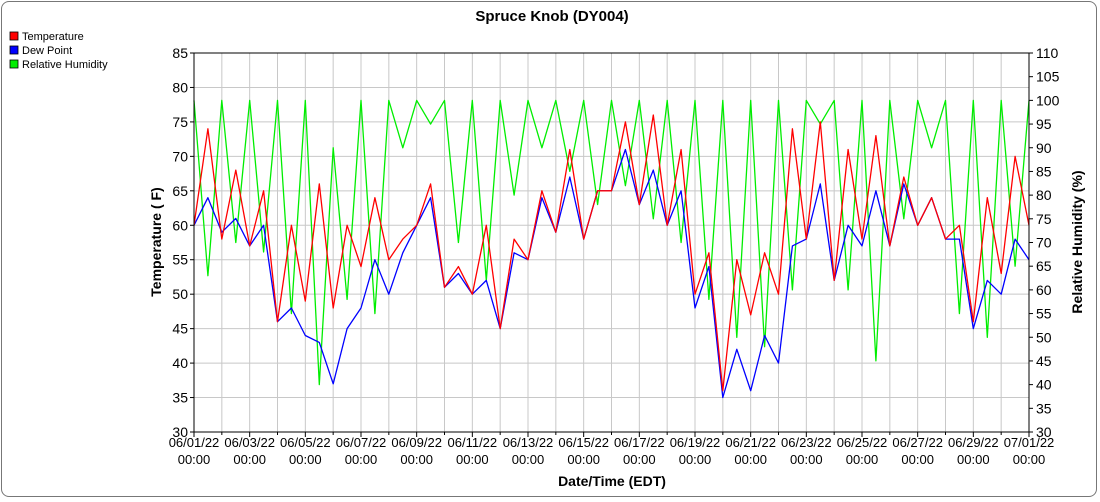 This screenshot has width=1100, height=502. Describe the element at coordinates (1047, 53) in the screenshot. I see `y2-tick-label: 110` at that location.